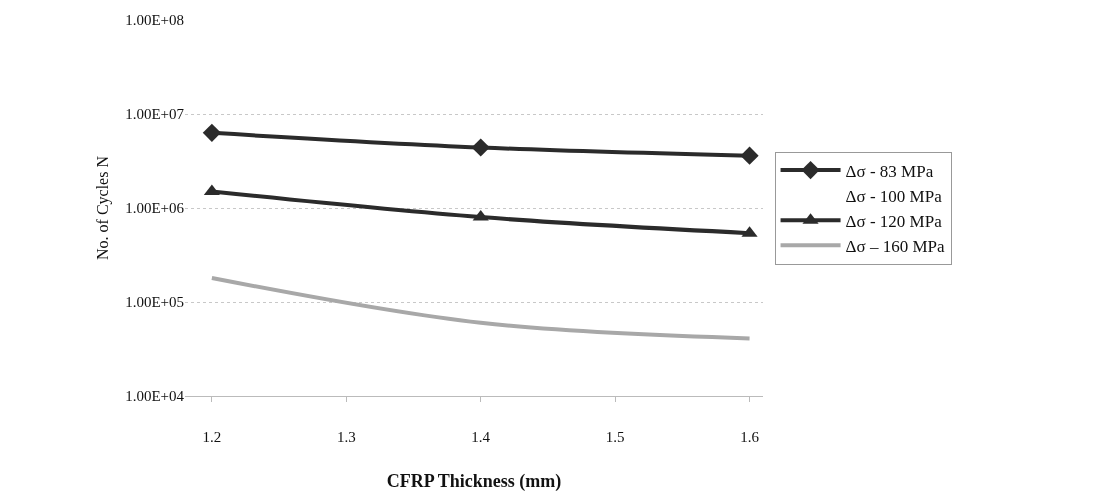 This screenshot has height=500, width=1093. What do you see at coordinates (894, 221) in the screenshot?
I see `legend-label: Δσ - 120 MPa` at bounding box center [894, 221].